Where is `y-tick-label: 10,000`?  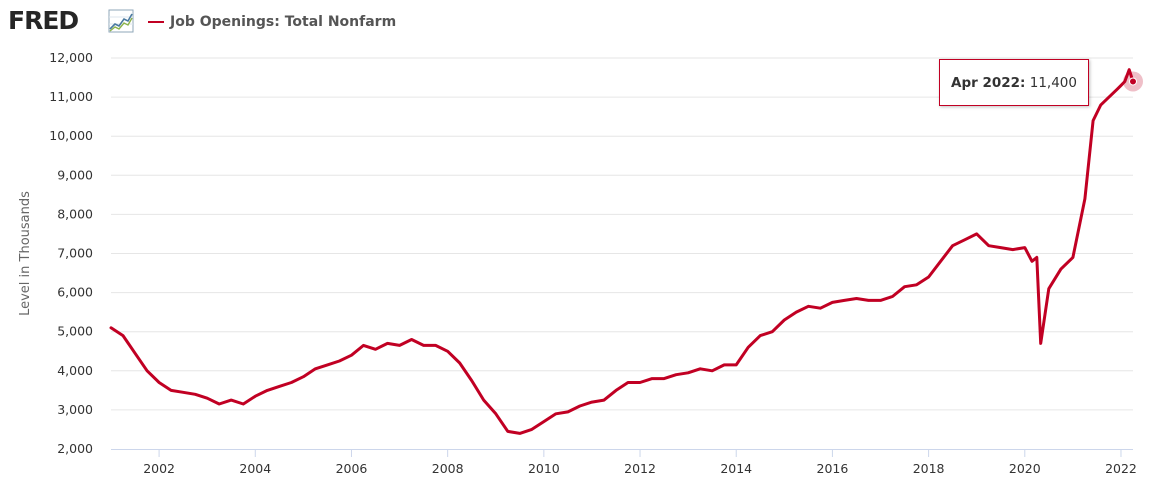
y-tick-label: 10,000 is located at coordinates (71, 135).